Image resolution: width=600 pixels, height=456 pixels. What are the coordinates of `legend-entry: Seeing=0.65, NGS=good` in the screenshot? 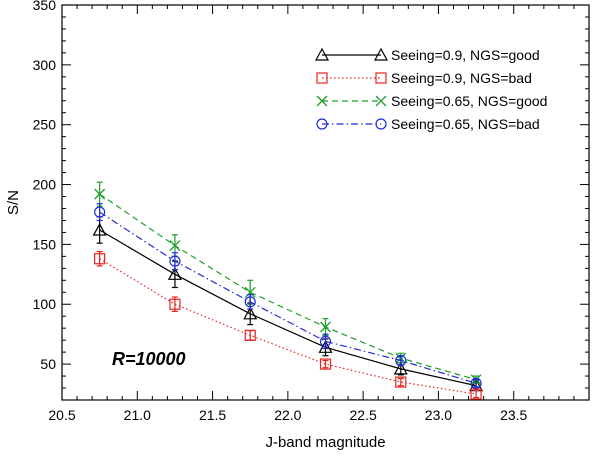 It's located at (431, 101).